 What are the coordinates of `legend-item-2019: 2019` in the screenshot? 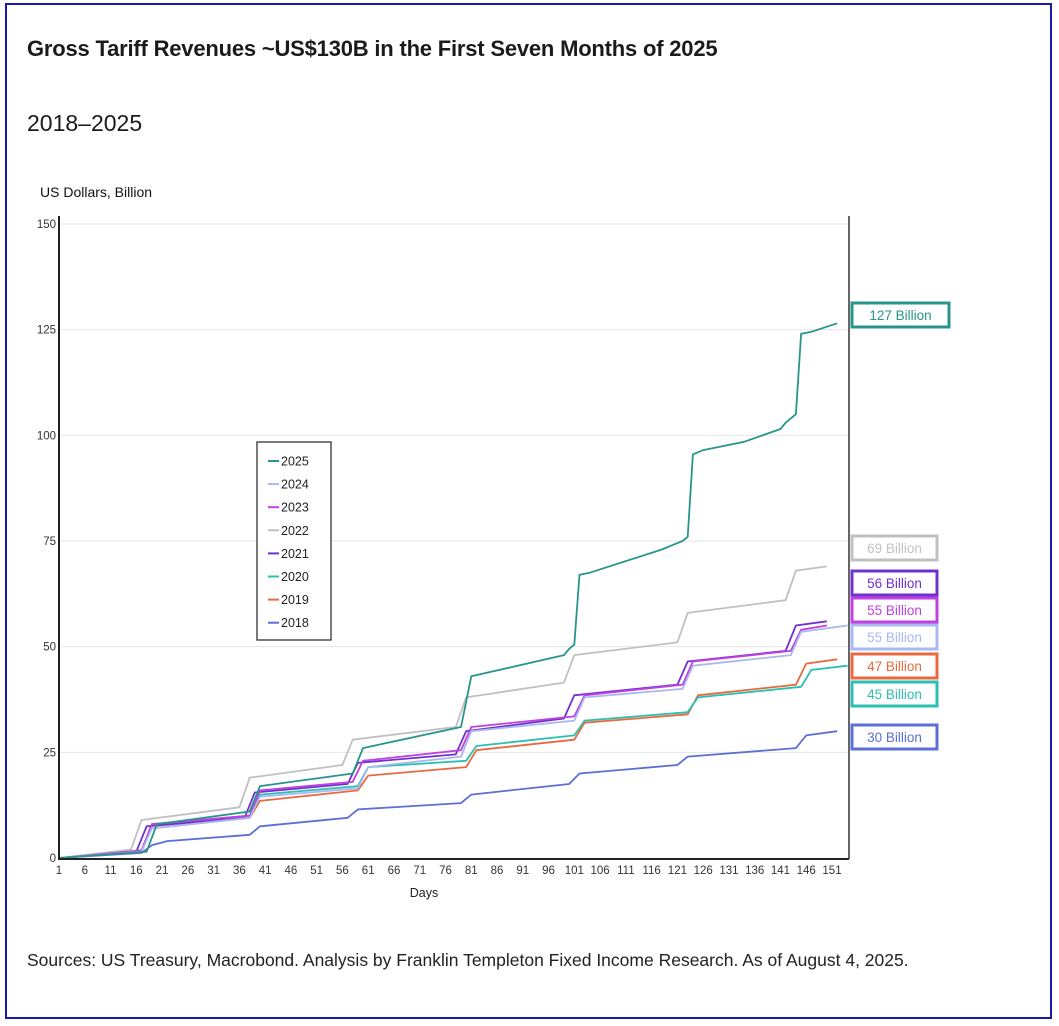 It's located at (288, 600).